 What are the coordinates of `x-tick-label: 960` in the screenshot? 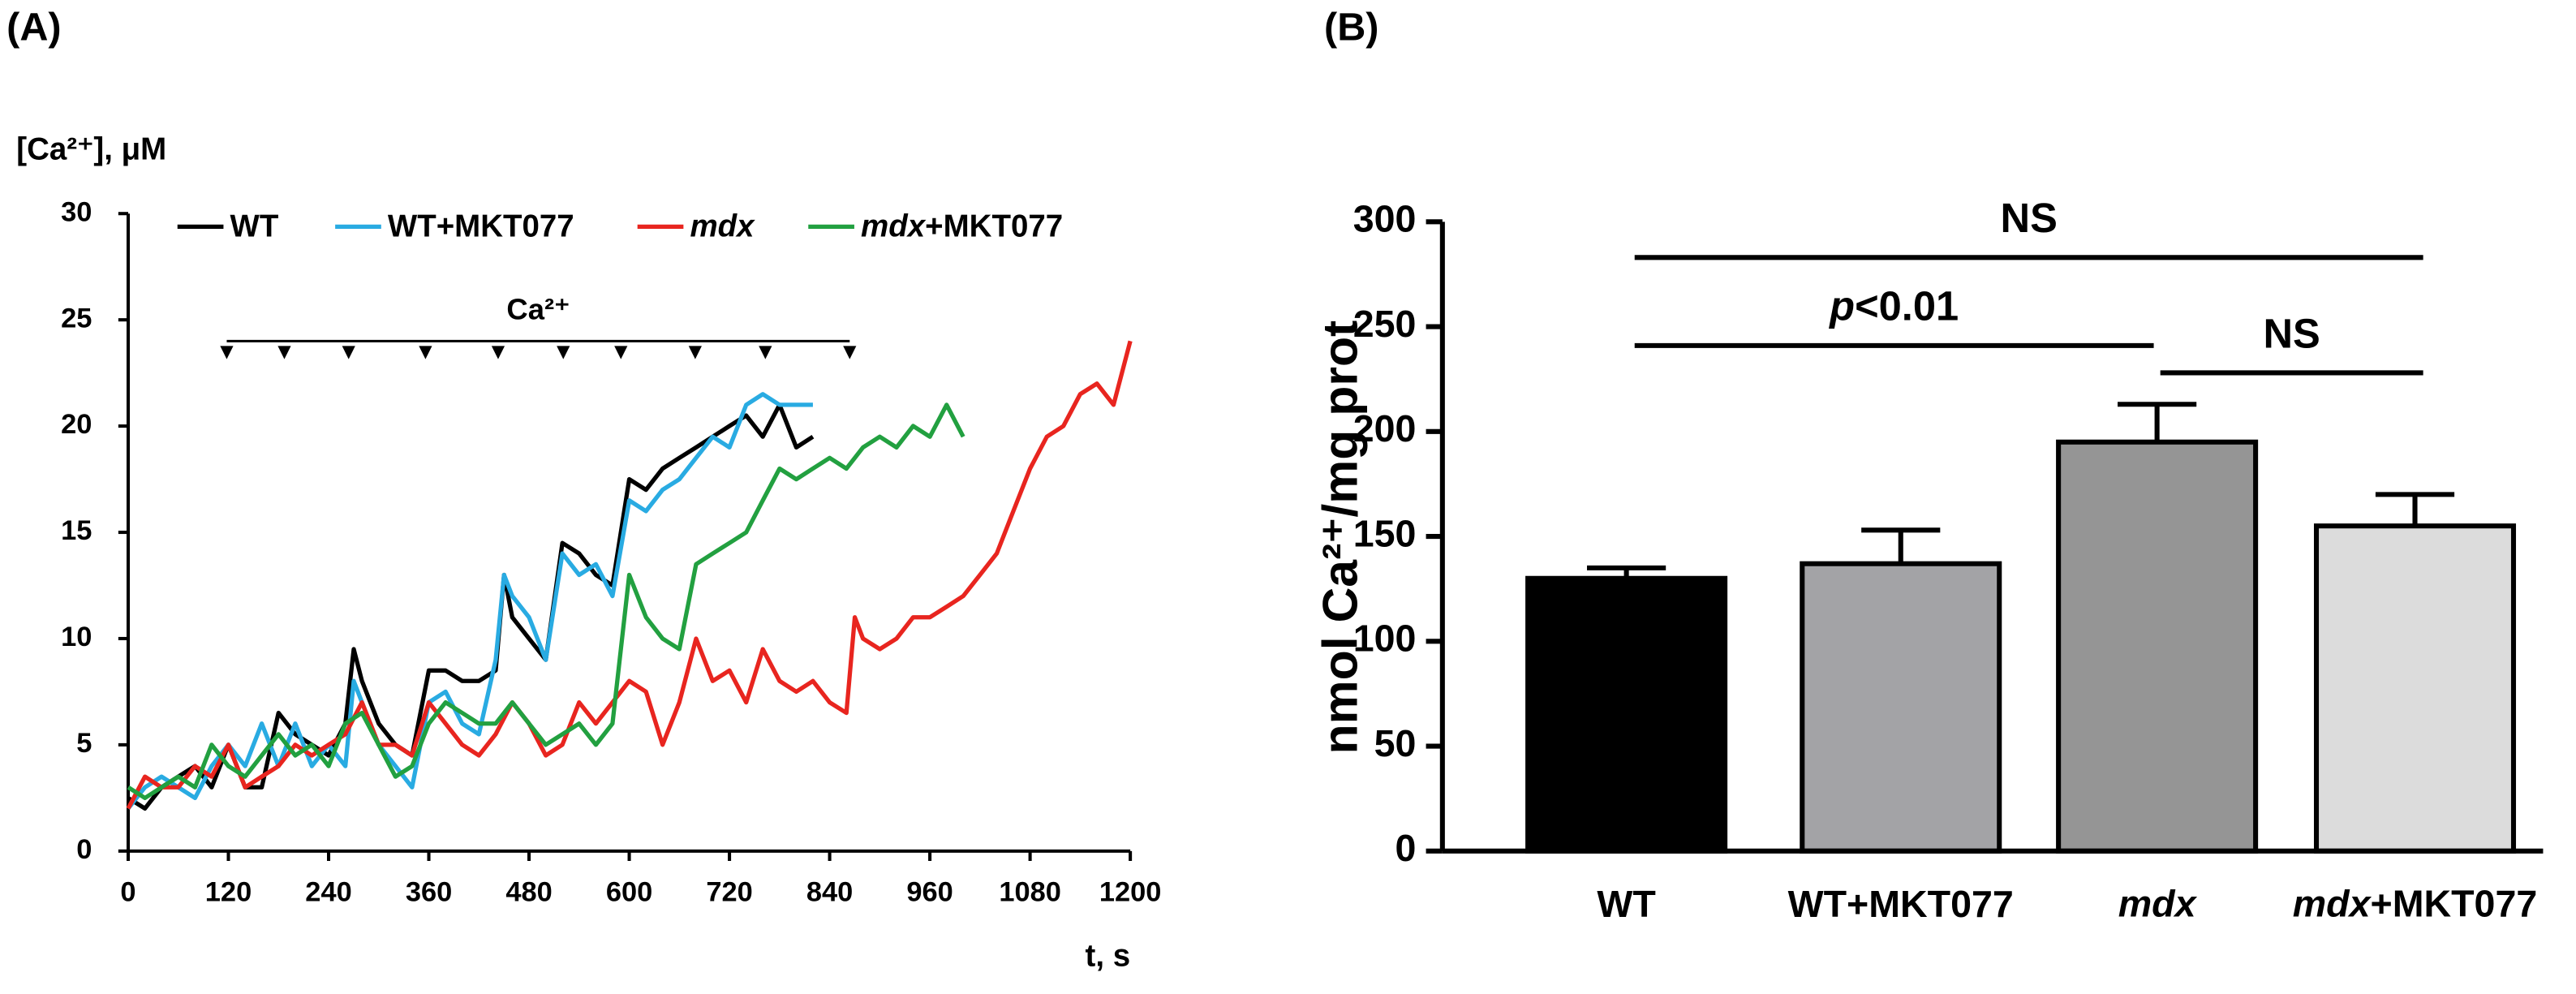 It's located at (929, 892).